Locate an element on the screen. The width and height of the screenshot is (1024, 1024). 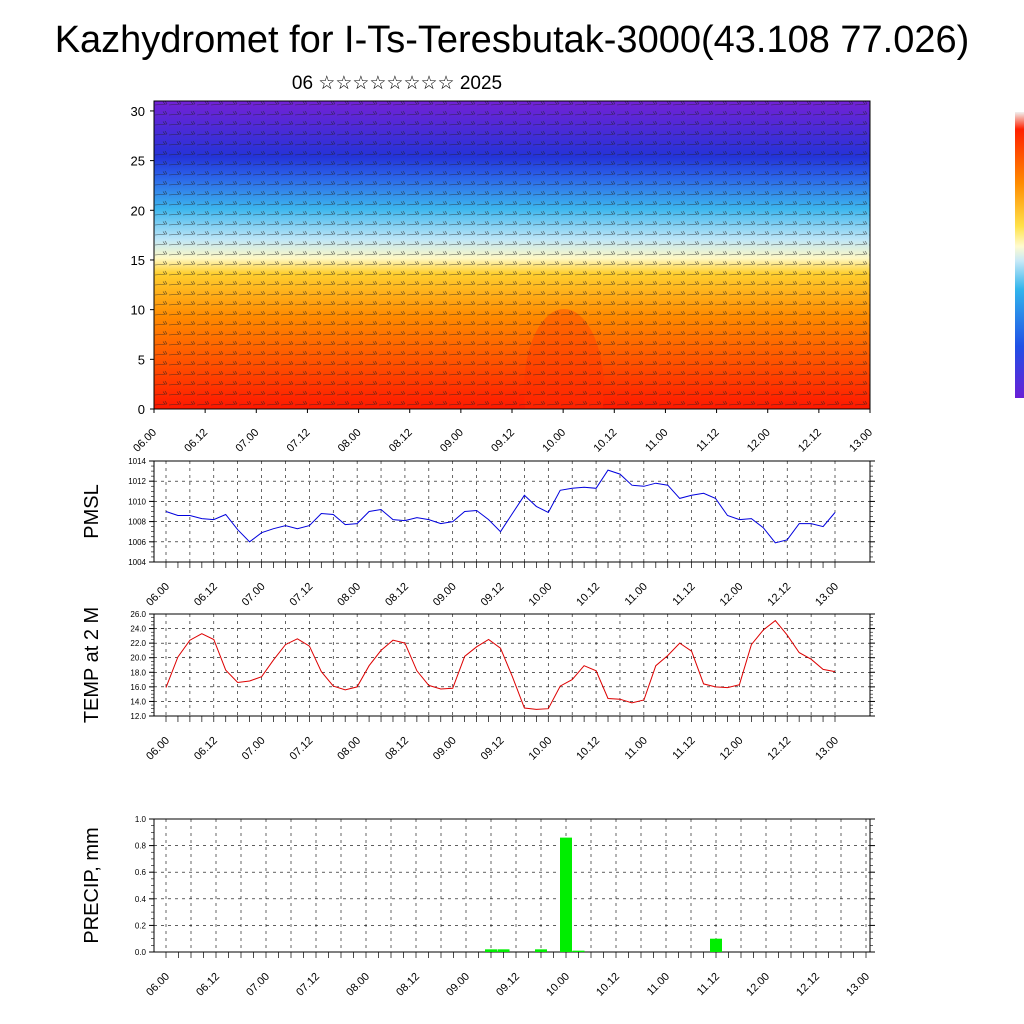
y-tick-label: 12.0 is located at coordinates (138, 716).